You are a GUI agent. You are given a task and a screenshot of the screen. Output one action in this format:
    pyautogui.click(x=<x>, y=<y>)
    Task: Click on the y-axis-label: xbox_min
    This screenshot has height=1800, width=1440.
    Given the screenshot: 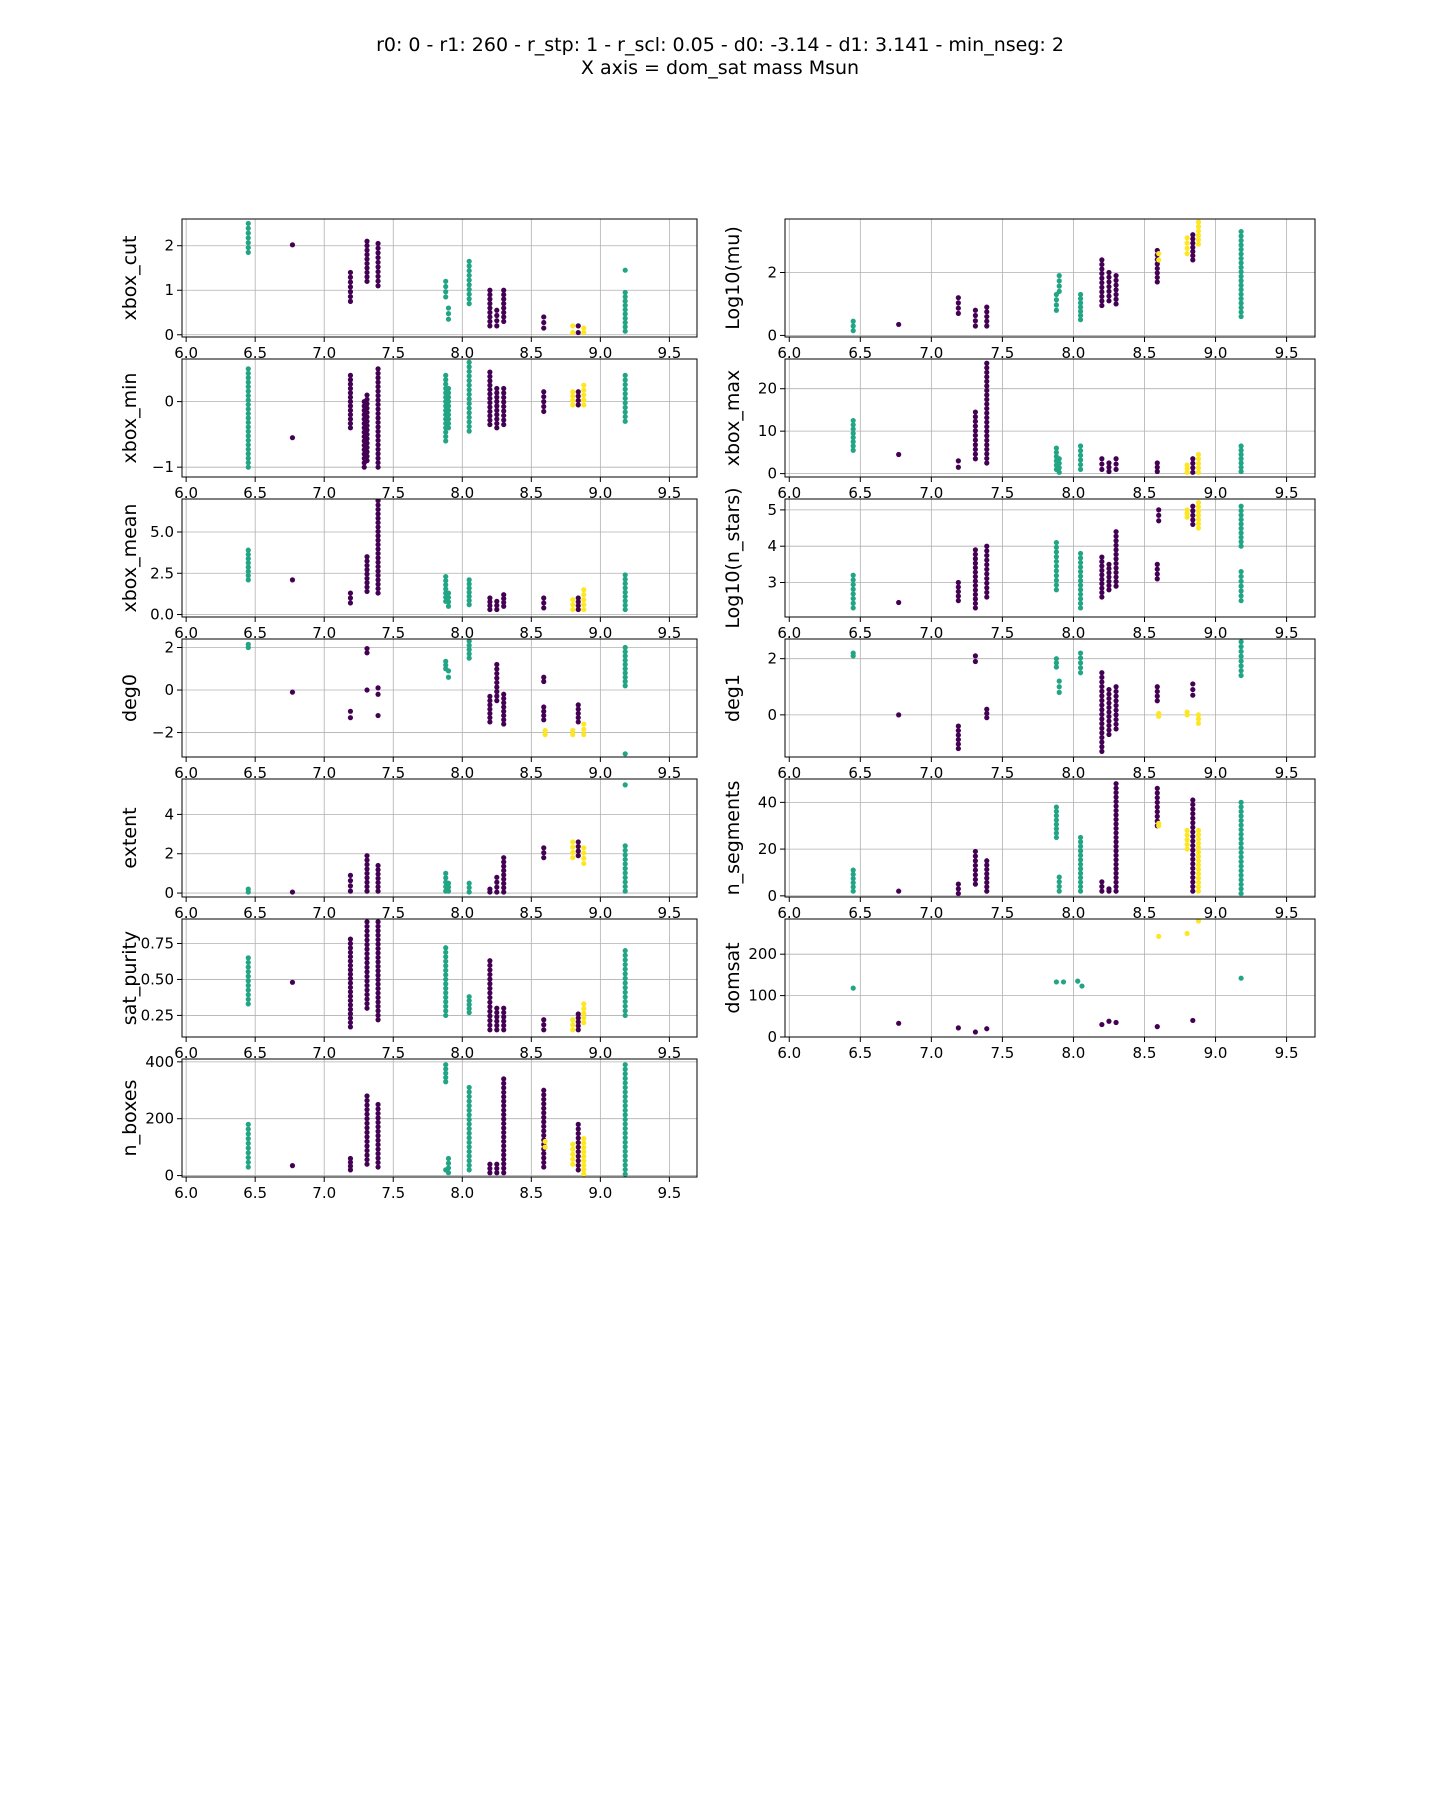 What is the action you would take?
    pyautogui.click(x=130, y=418)
    